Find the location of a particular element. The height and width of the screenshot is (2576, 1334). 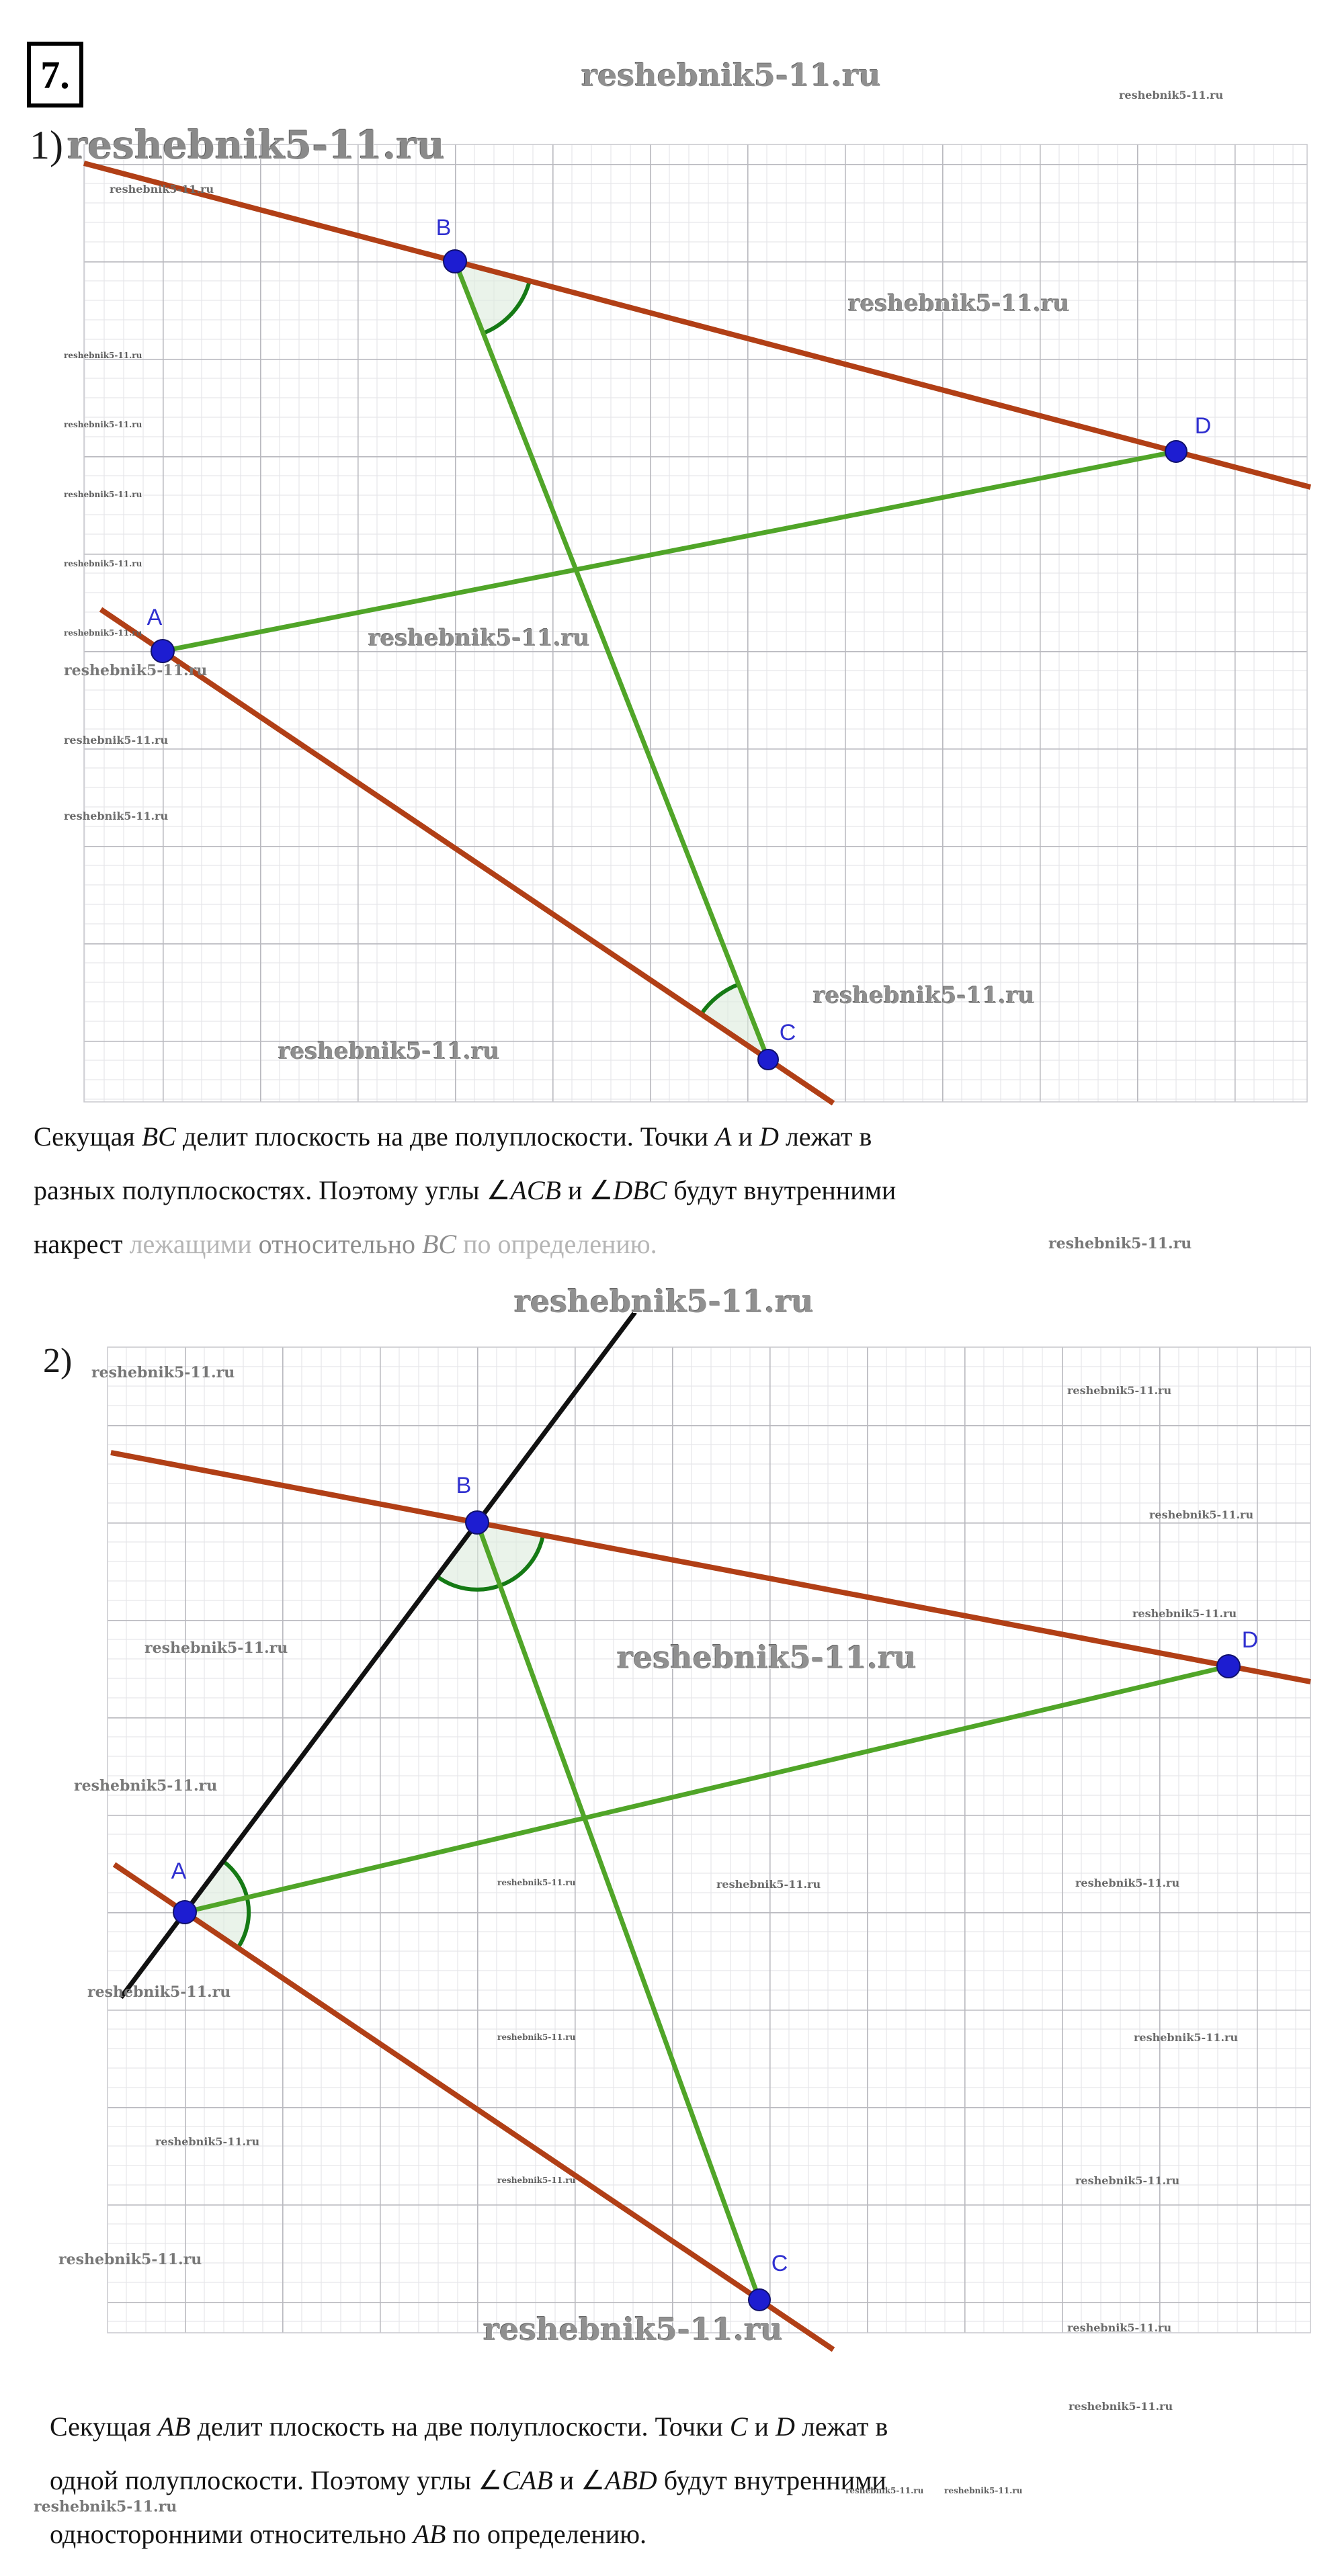

part2-label: 2) is located at coordinates (58, 1361).